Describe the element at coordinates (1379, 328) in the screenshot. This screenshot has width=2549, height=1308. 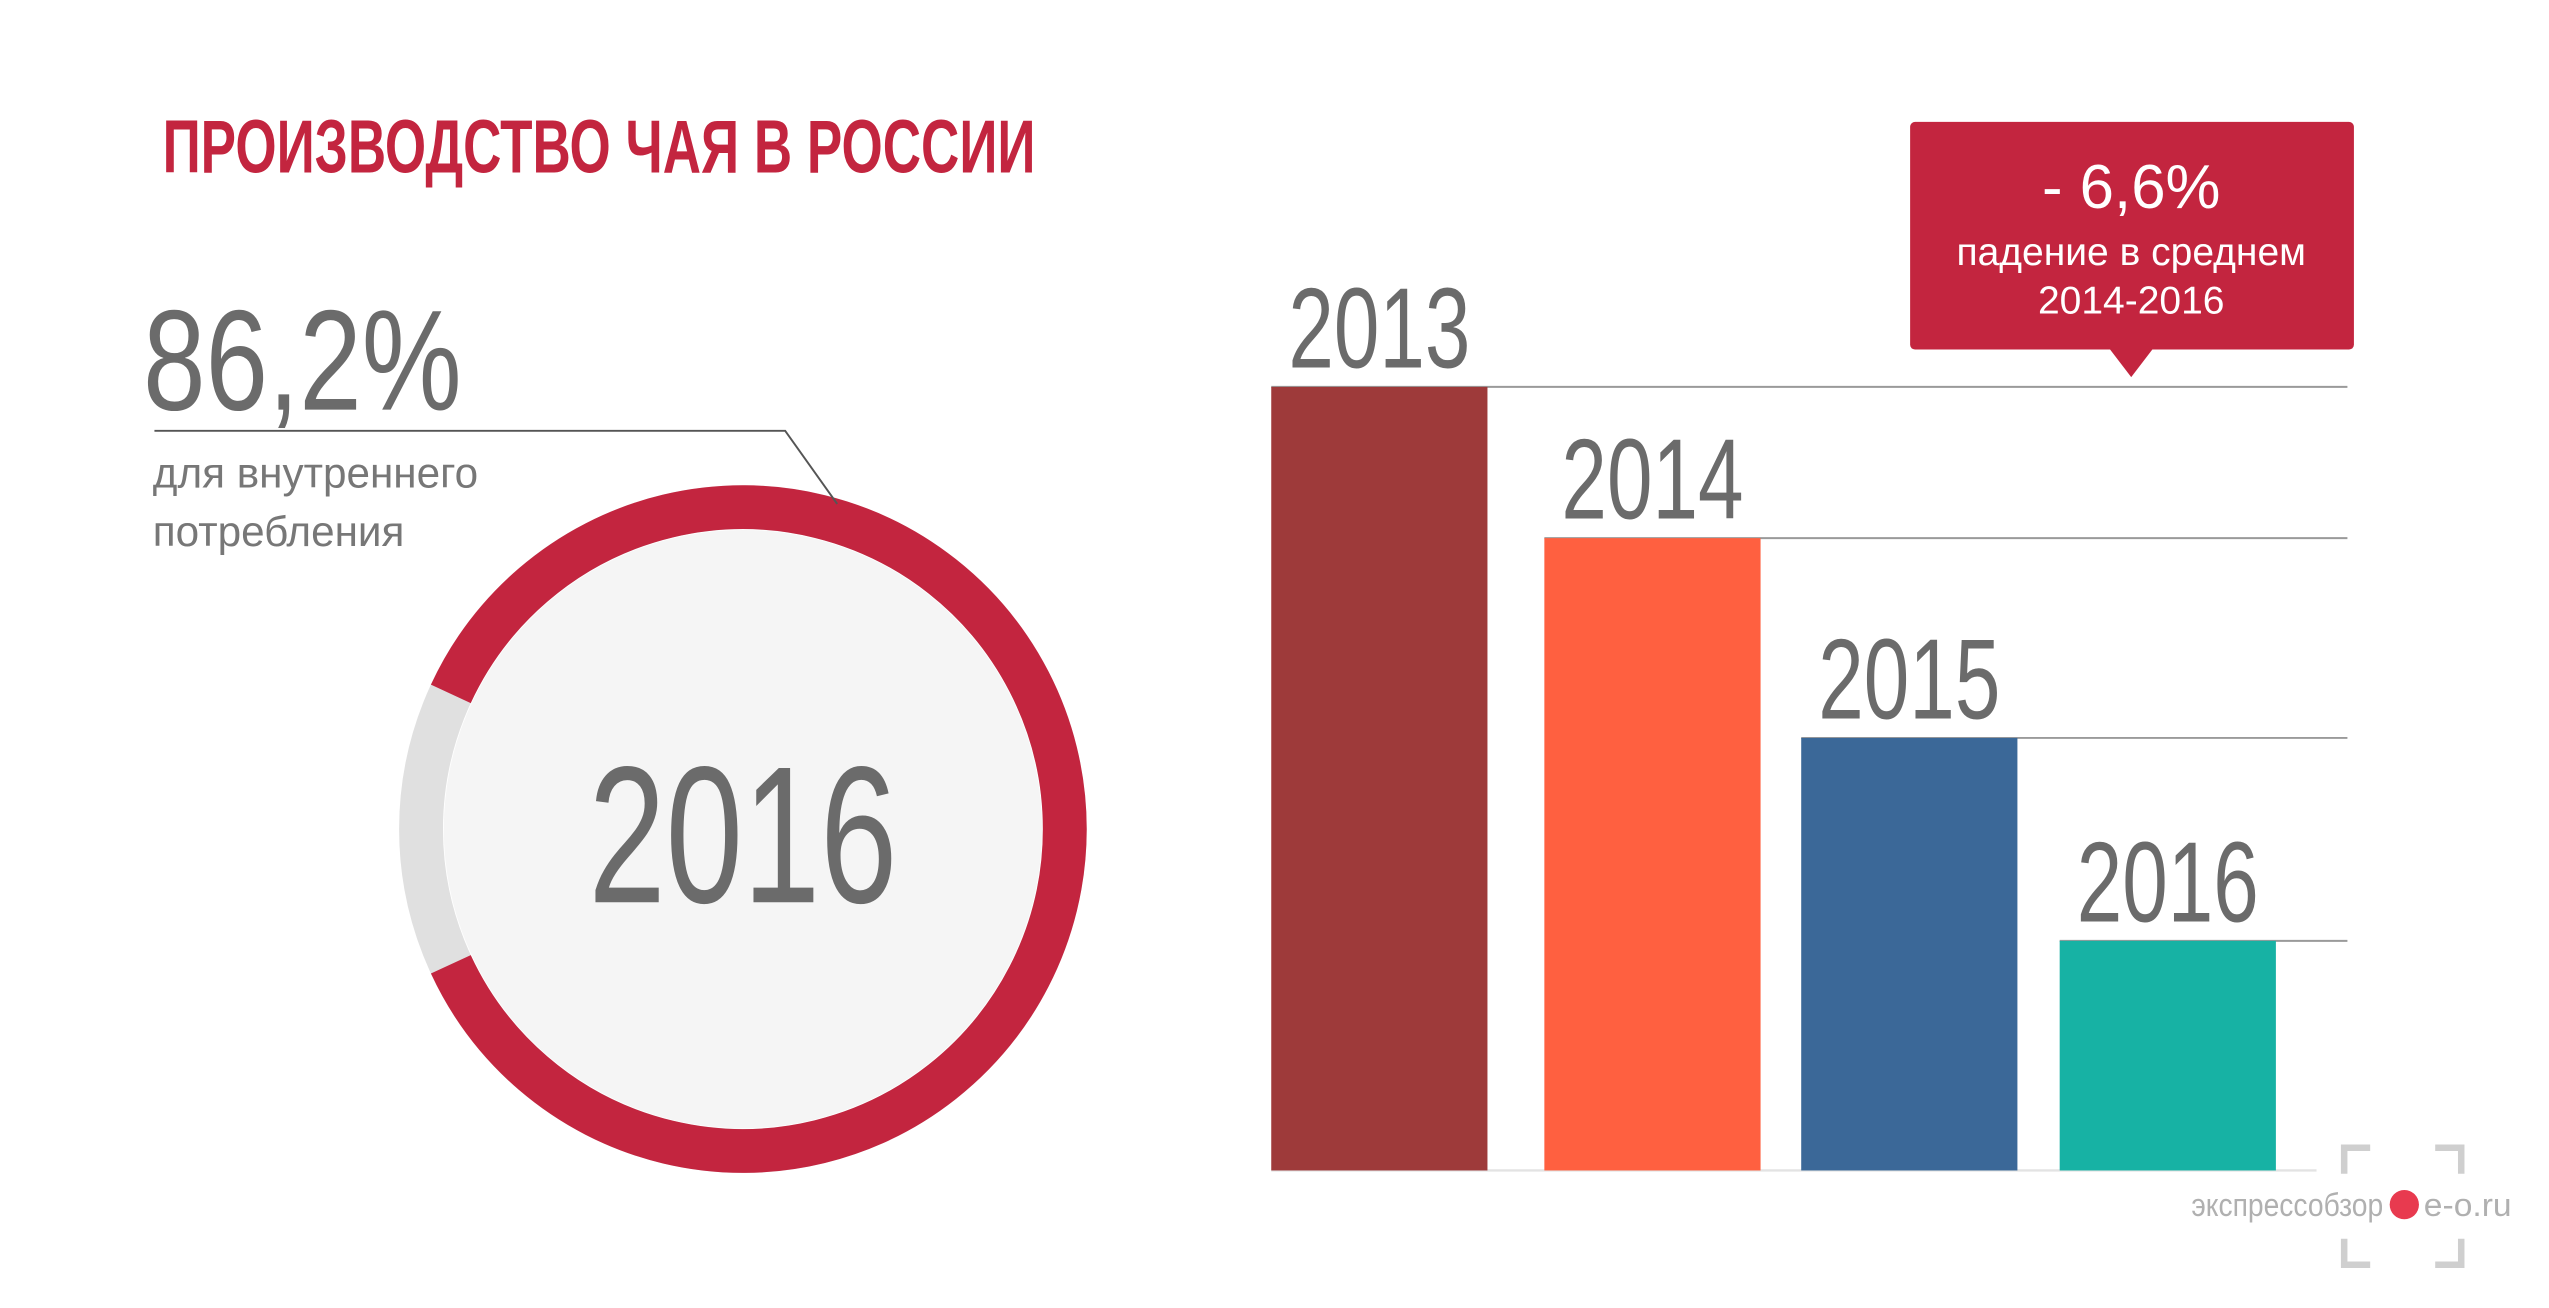
I see `category-label: 2013` at that location.